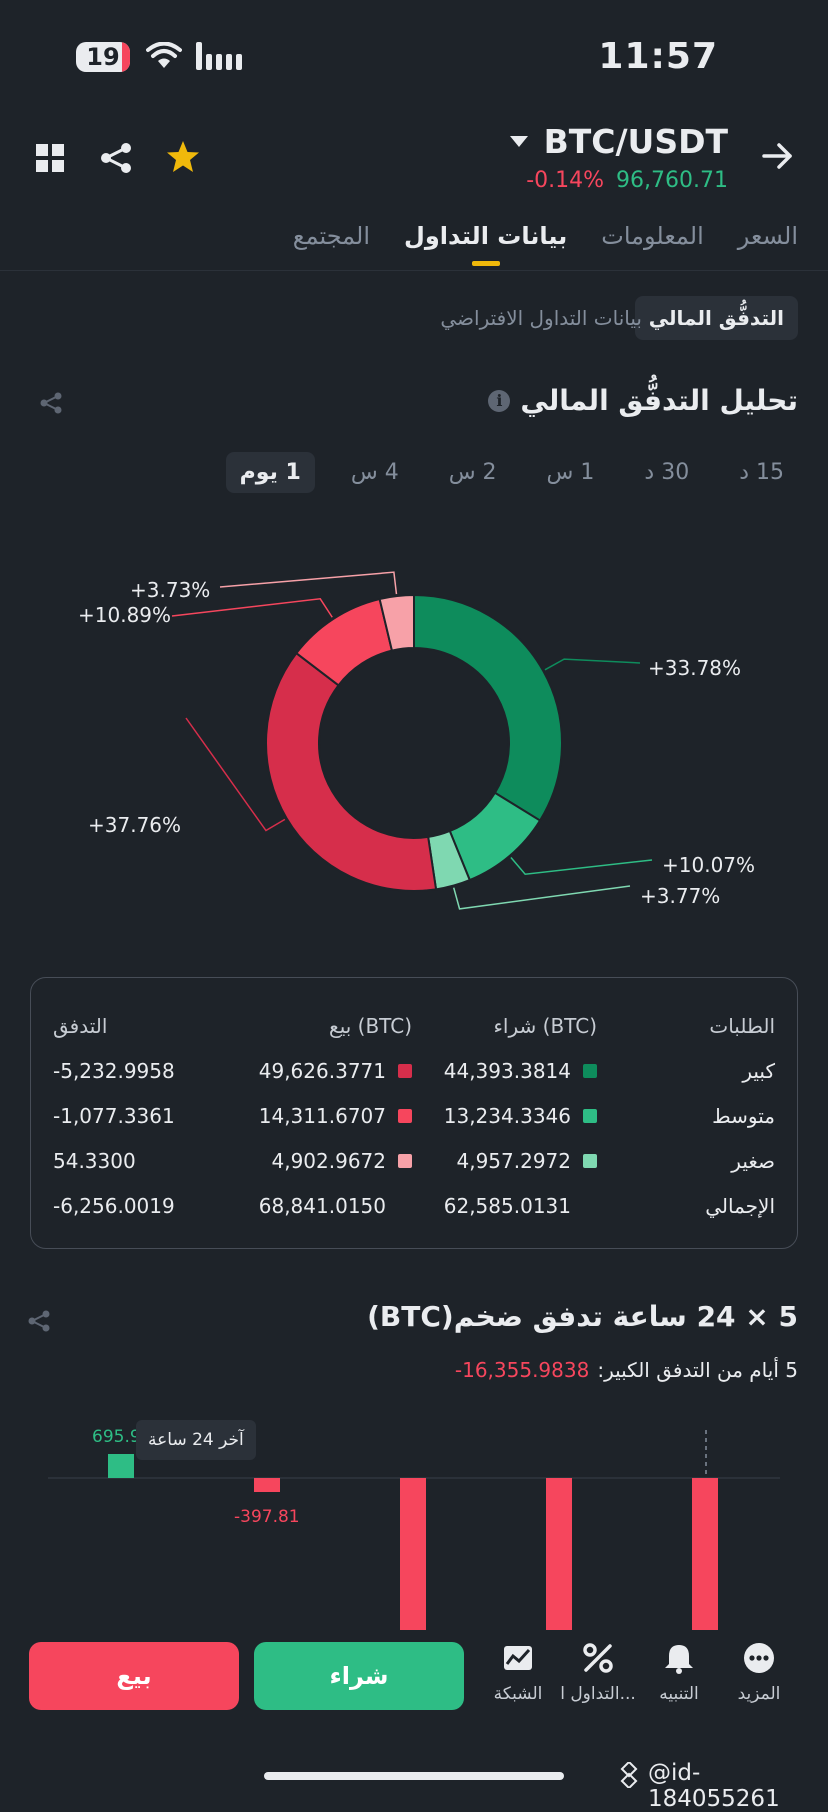  I want to click on pair-dropdown-icon, so click(519, 141).